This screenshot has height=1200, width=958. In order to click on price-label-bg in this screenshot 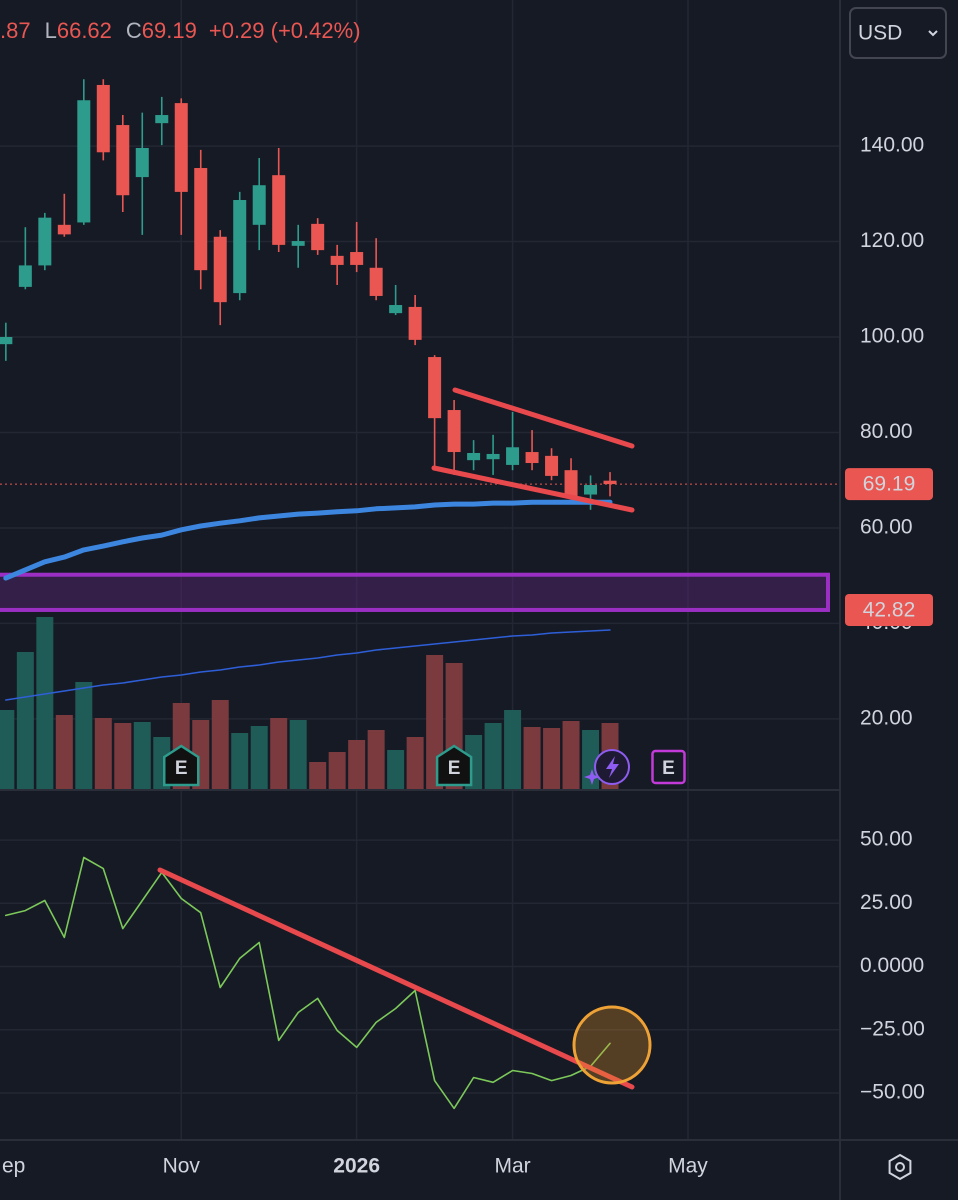, I will do `click(889, 484)`.